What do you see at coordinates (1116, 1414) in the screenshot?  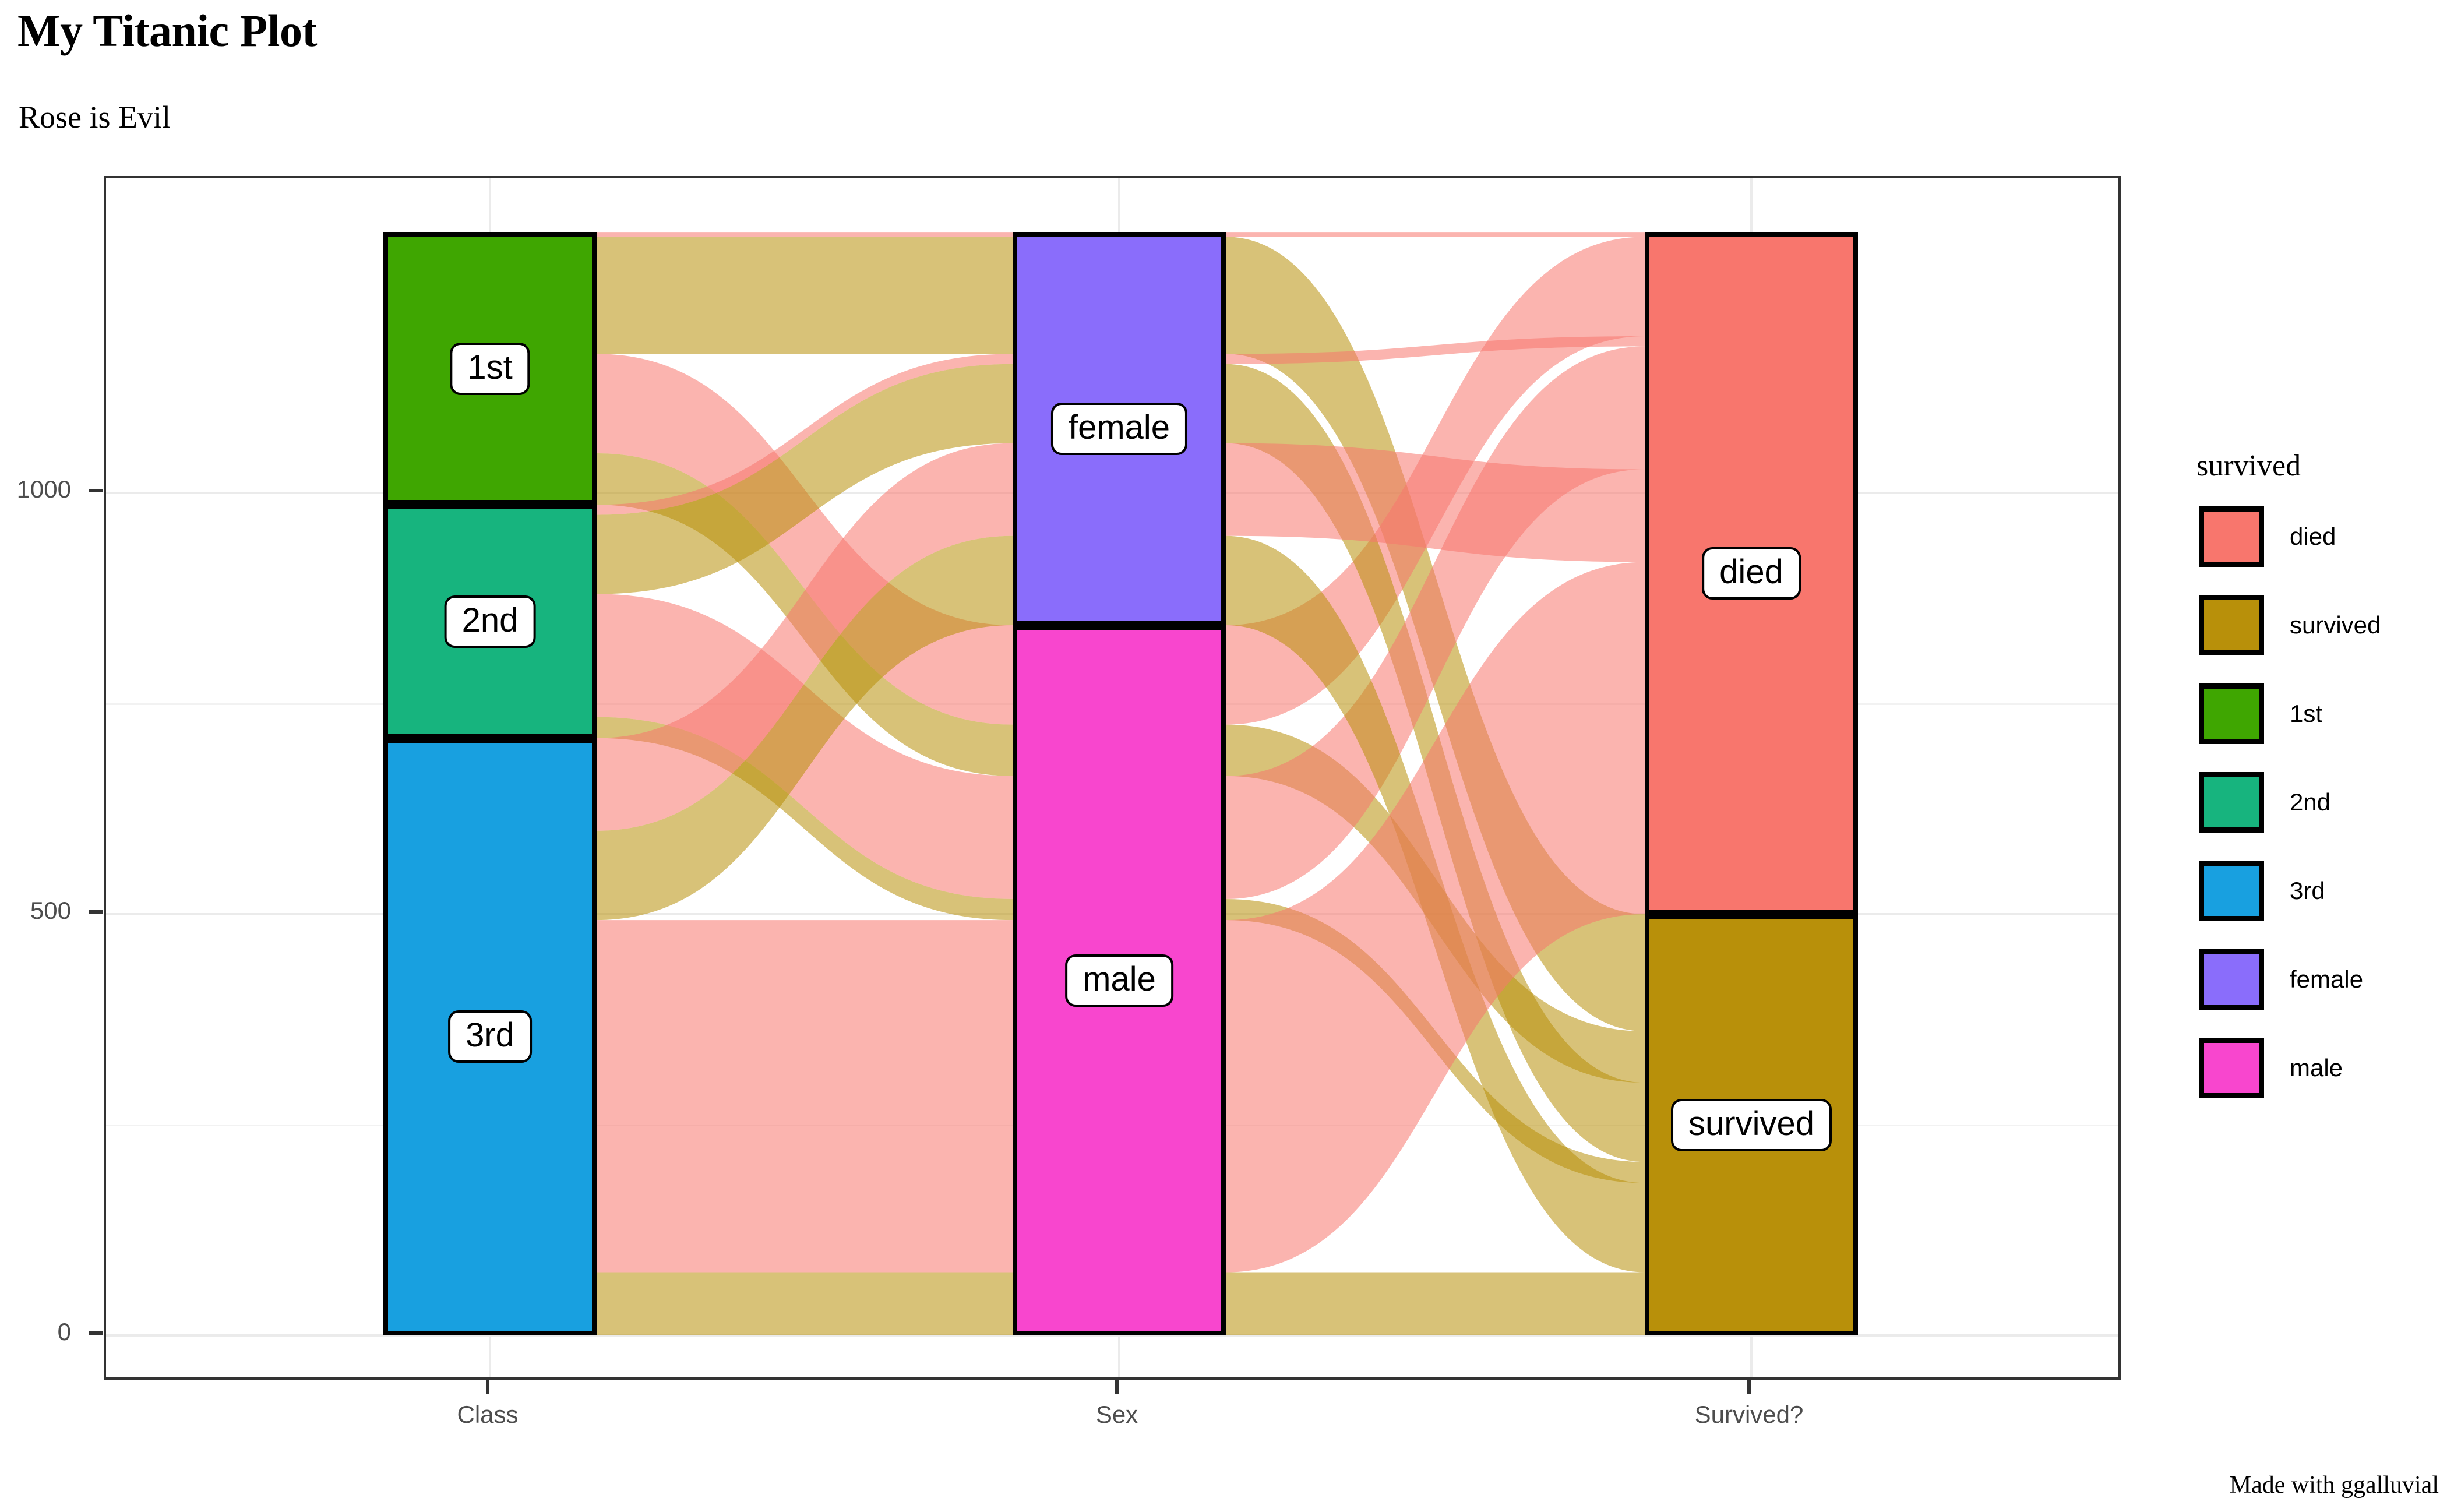 I see `x-tick-label: Sex` at bounding box center [1116, 1414].